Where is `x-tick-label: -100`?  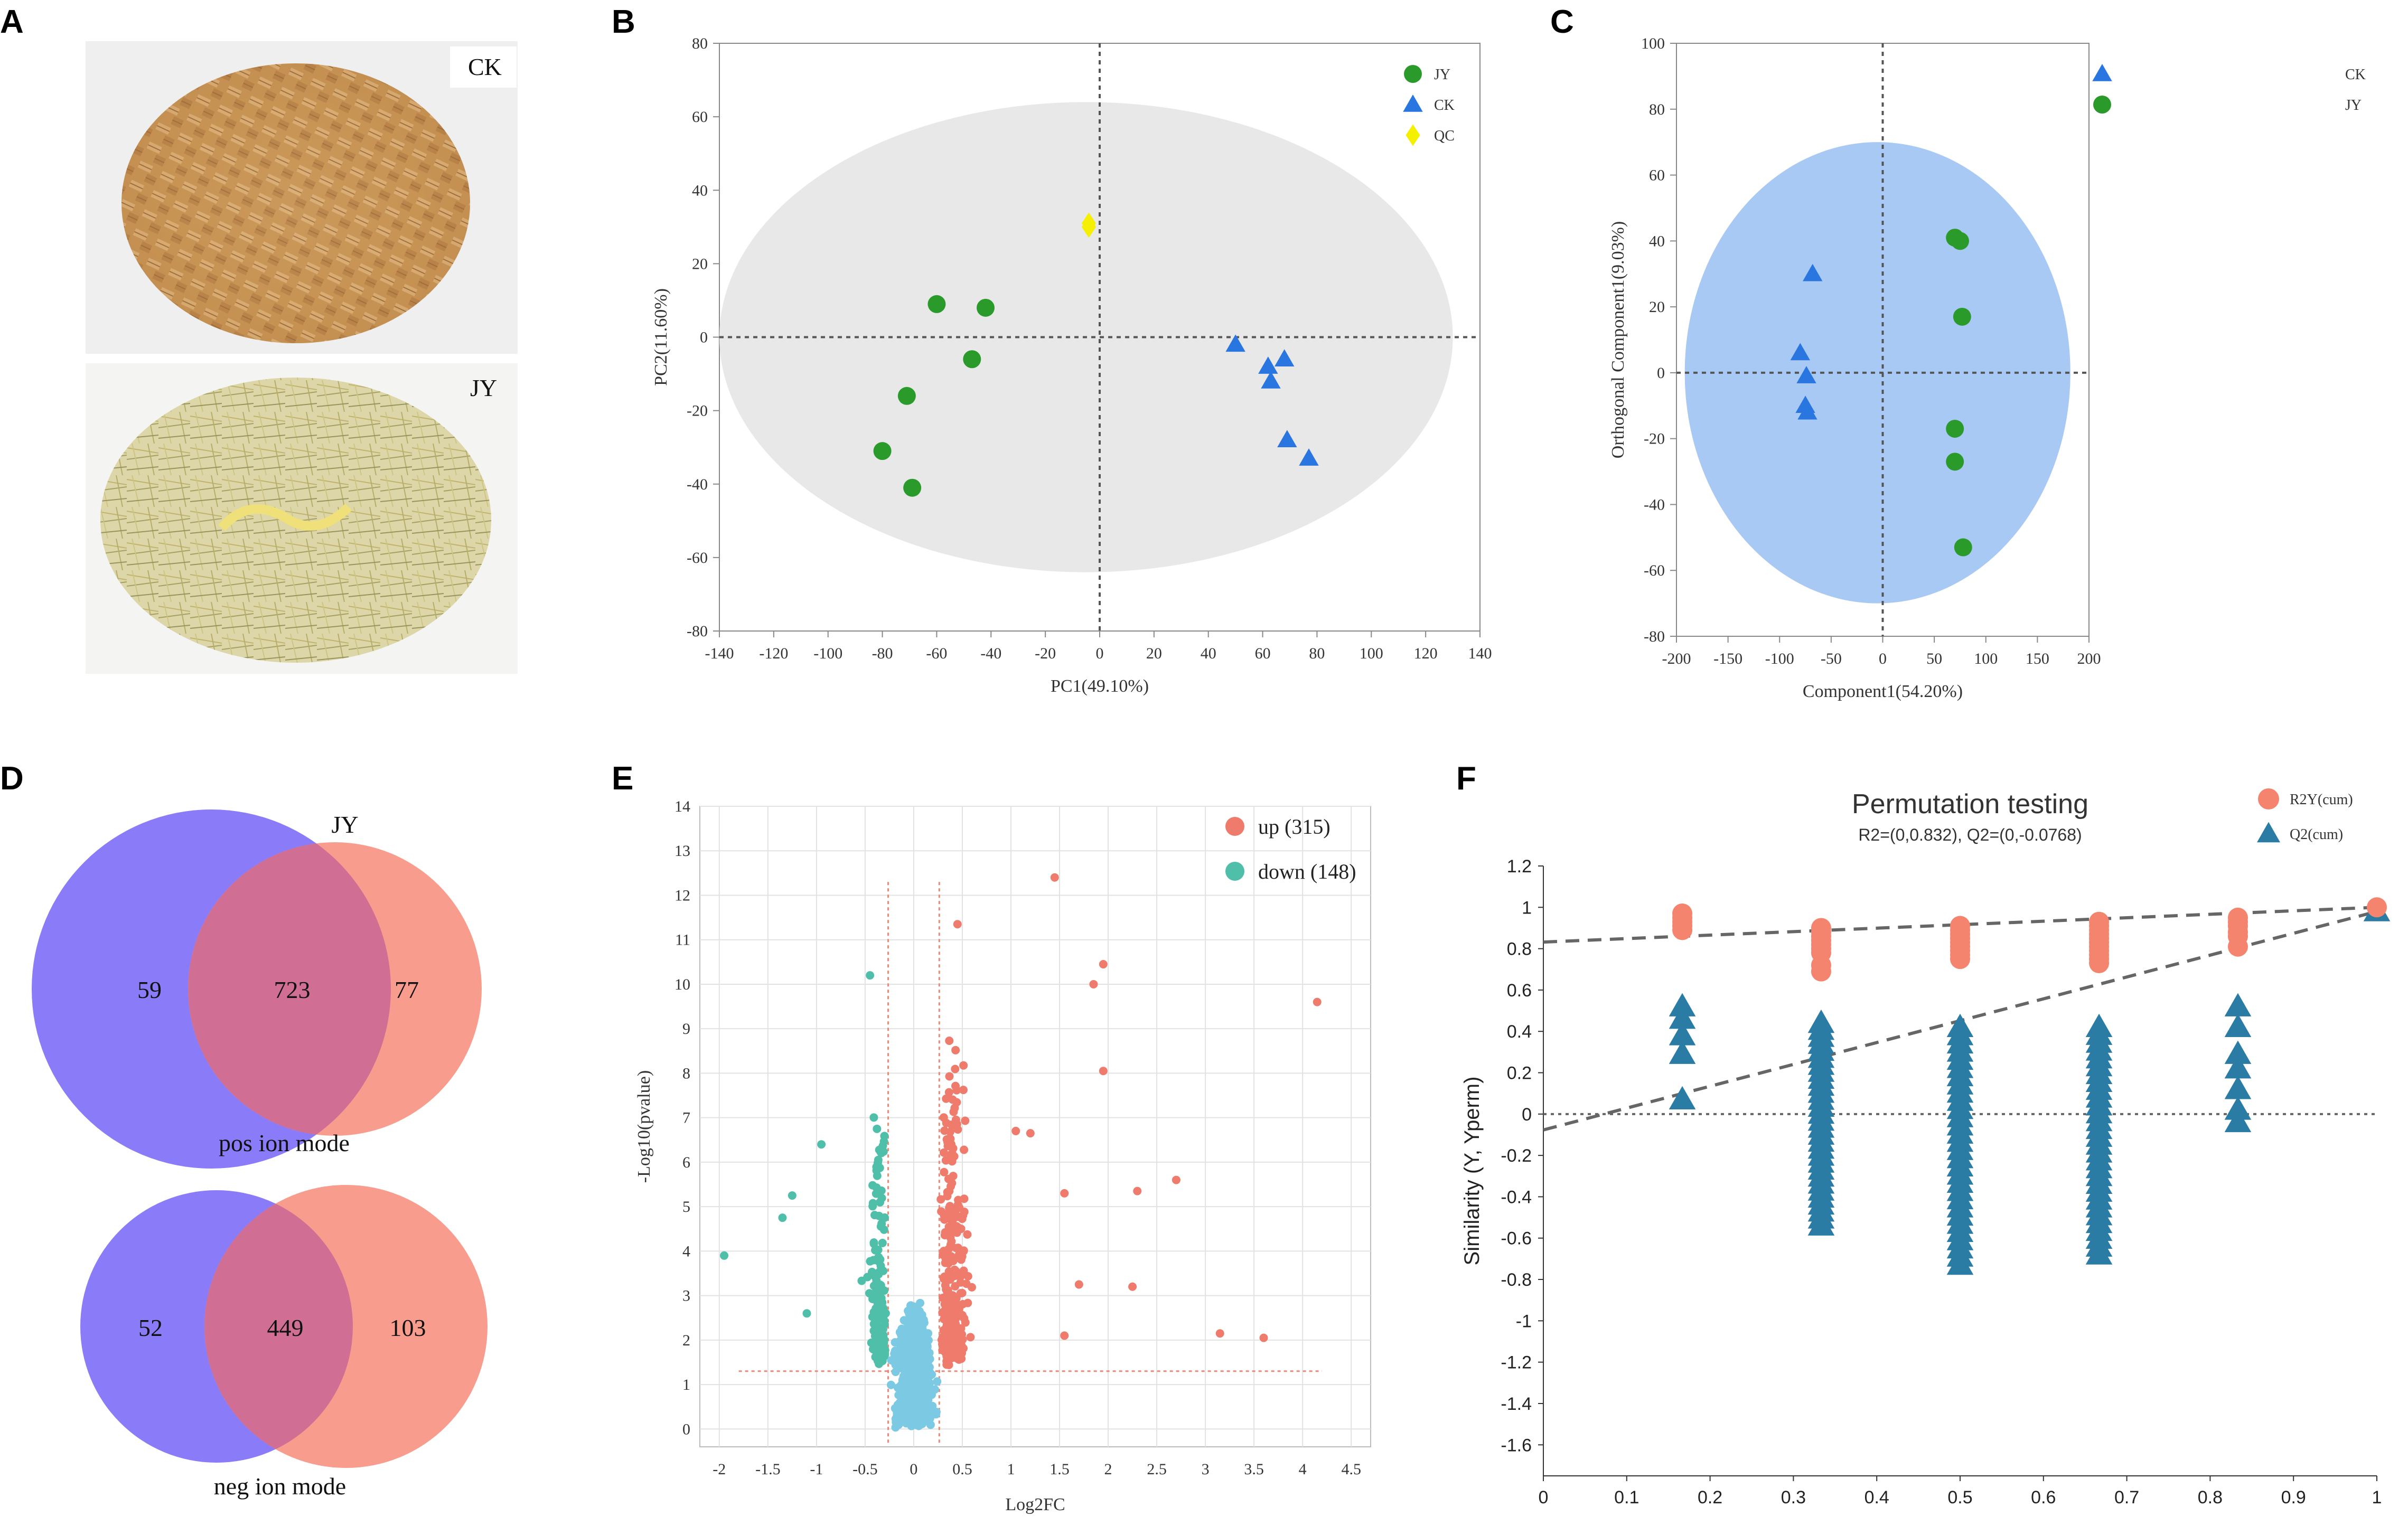
x-tick-label: -100 is located at coordinates (1779, 659).